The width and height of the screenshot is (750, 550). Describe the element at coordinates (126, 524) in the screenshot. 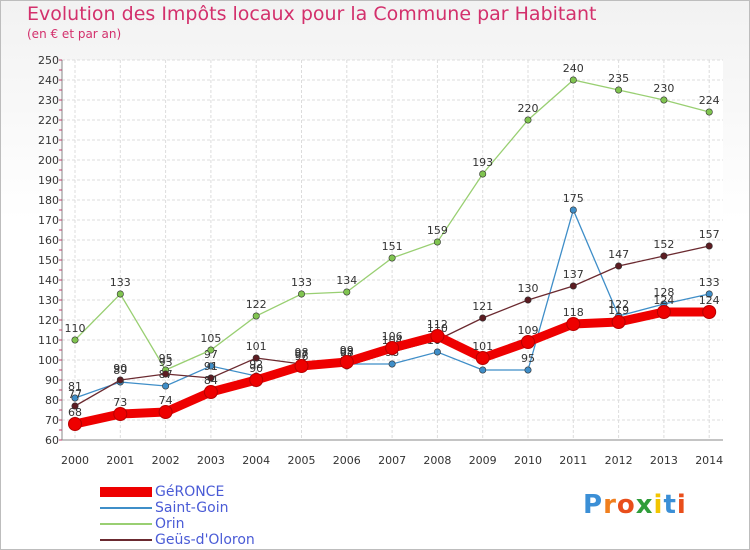

I see `legend-swatch-orin` at that location.